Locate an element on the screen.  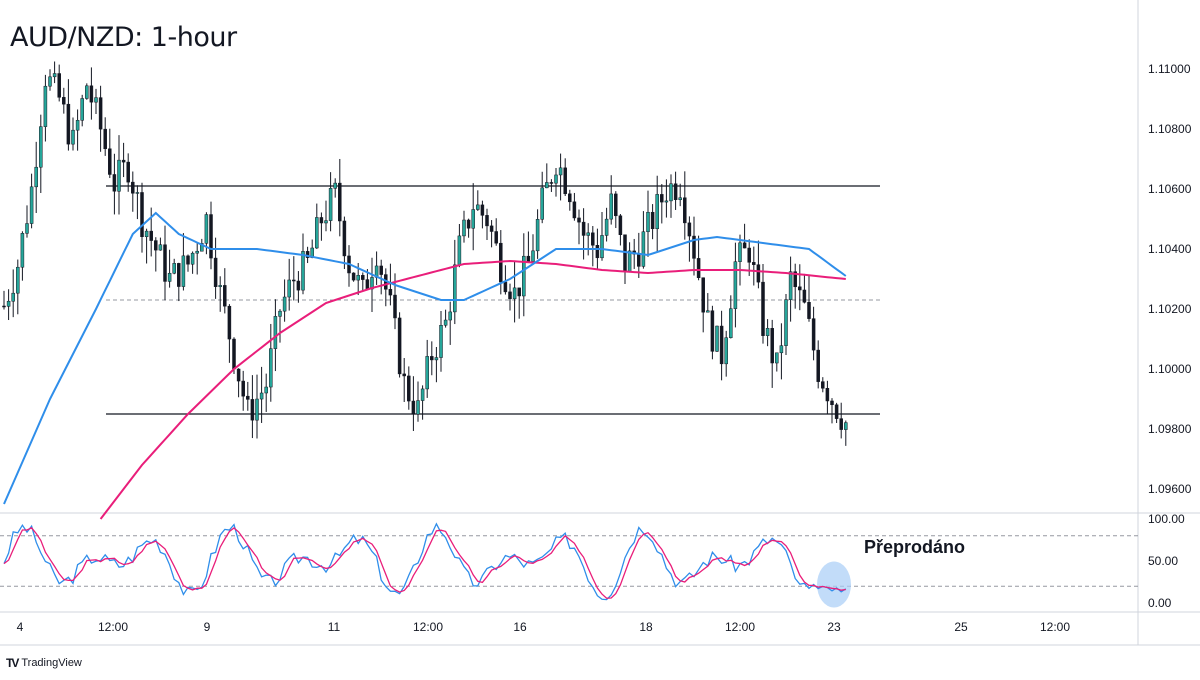
y-tick-label: 1.10400 is located at coordinates (1170, 249).